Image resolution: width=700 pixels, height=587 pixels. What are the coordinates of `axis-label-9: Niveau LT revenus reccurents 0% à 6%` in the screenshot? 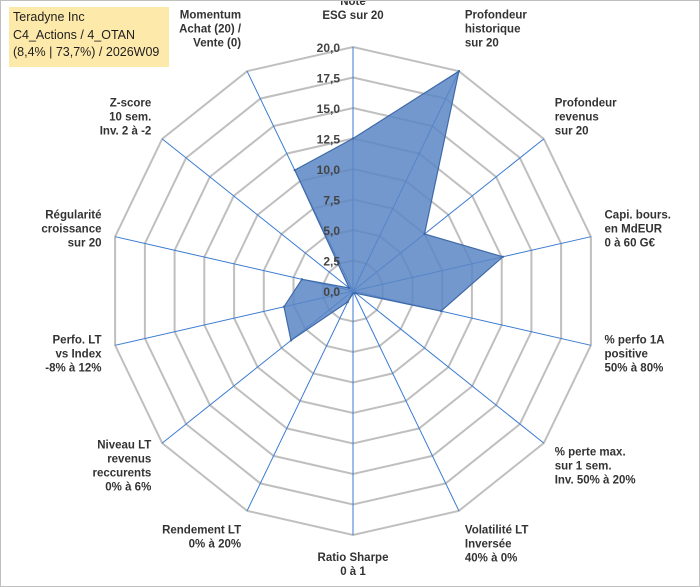 It's located at (121, 467).